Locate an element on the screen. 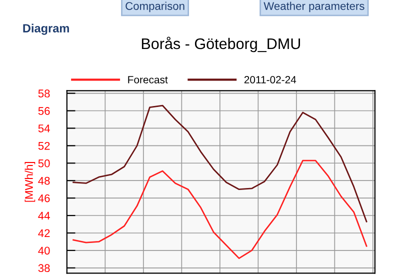  y-axis-title: [MWh/h] is located at coordinates (30, 182).